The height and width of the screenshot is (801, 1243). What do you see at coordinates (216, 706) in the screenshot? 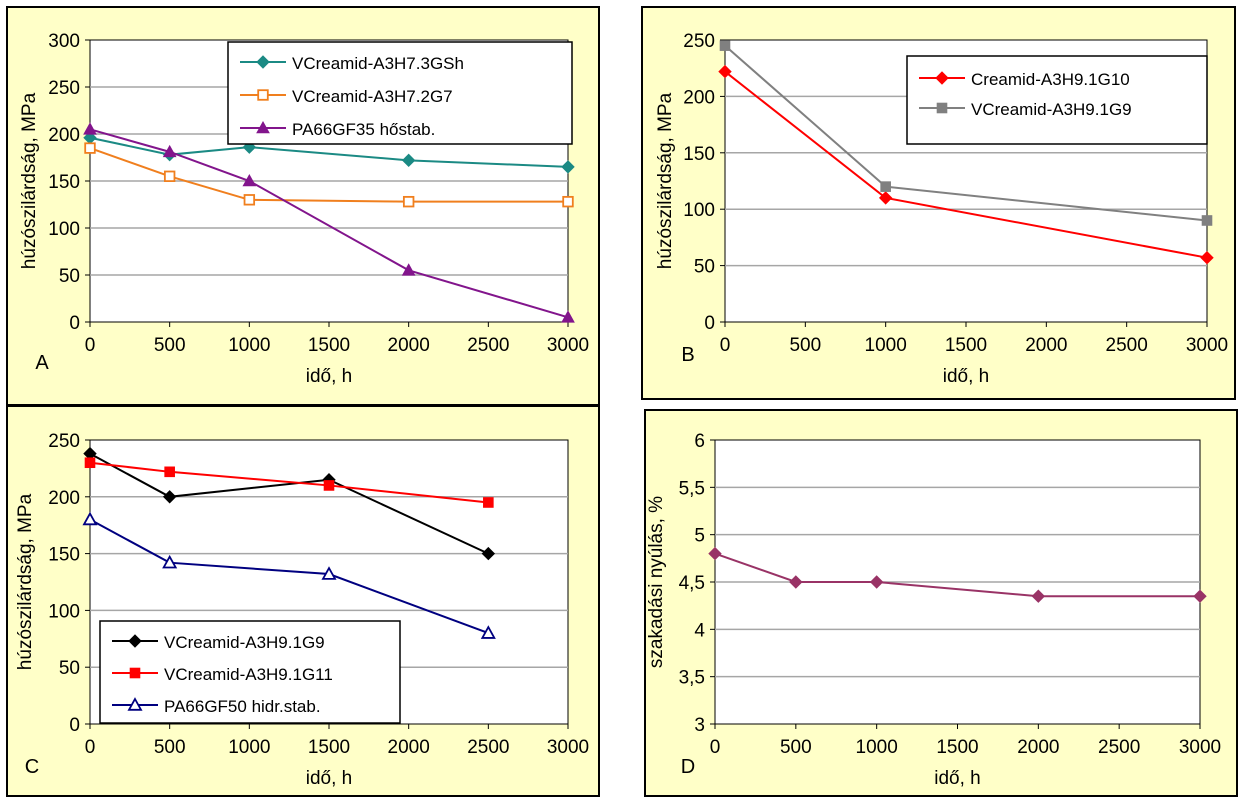
I see `legend-item: PA66GF50 hidr.stab.` at bounding box center [216, 706].